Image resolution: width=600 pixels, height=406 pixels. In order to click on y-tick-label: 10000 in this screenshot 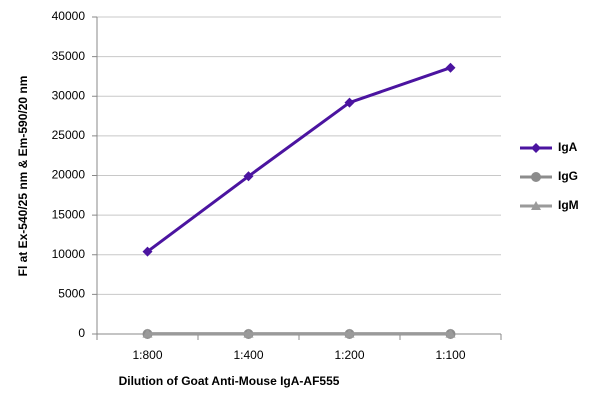, I will do `click(69, 254)`.